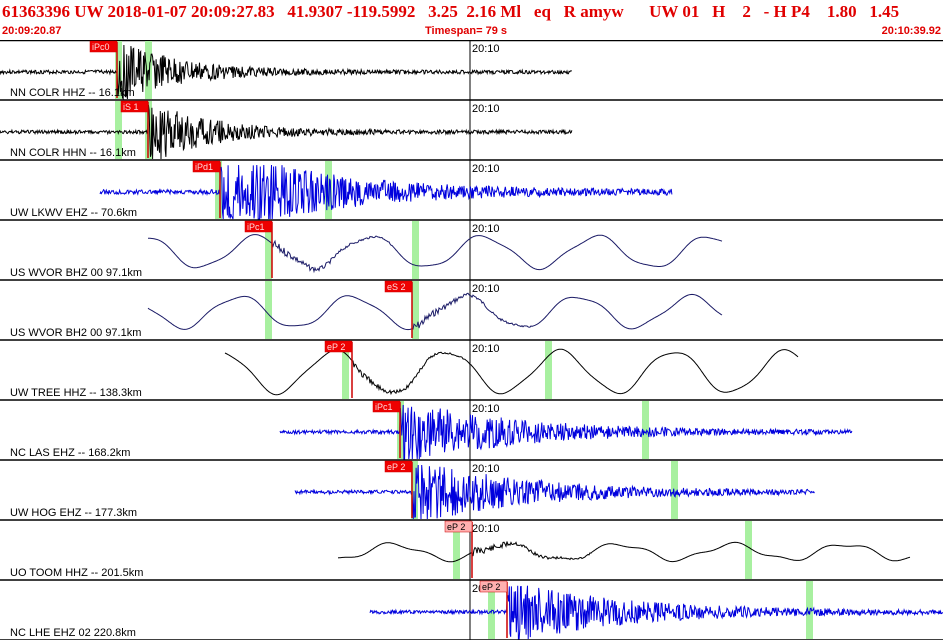 This screenshot has width=943, height=640. I want to click on waveform-panel: 20:10 iPc1 US WVOR BHZ 00 97.1km, so click(471, 250).